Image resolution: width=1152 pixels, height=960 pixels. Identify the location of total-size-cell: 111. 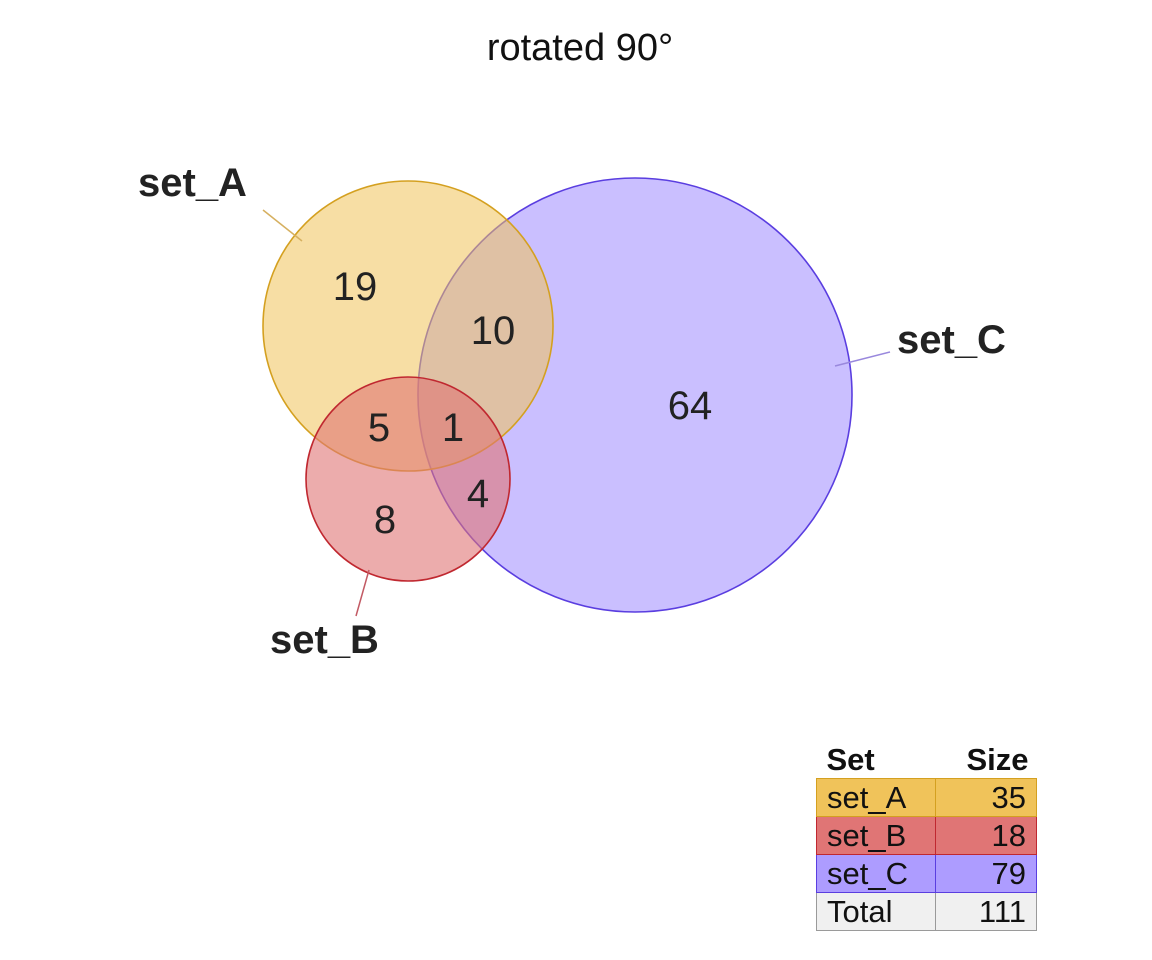
(986, 911).